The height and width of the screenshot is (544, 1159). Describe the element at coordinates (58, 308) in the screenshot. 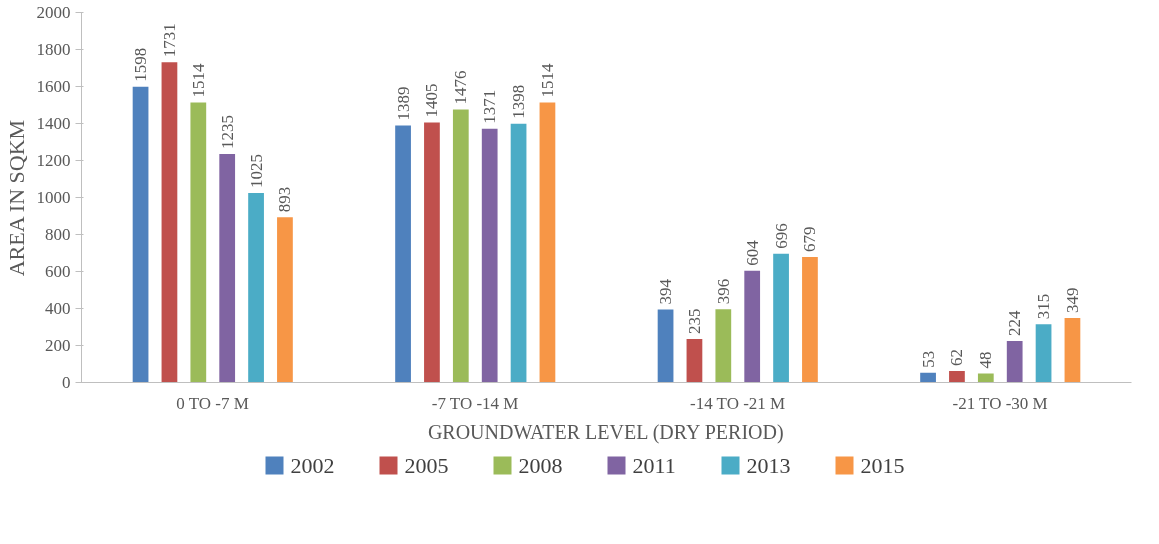

I see `y-tick-label: 400` at that location.